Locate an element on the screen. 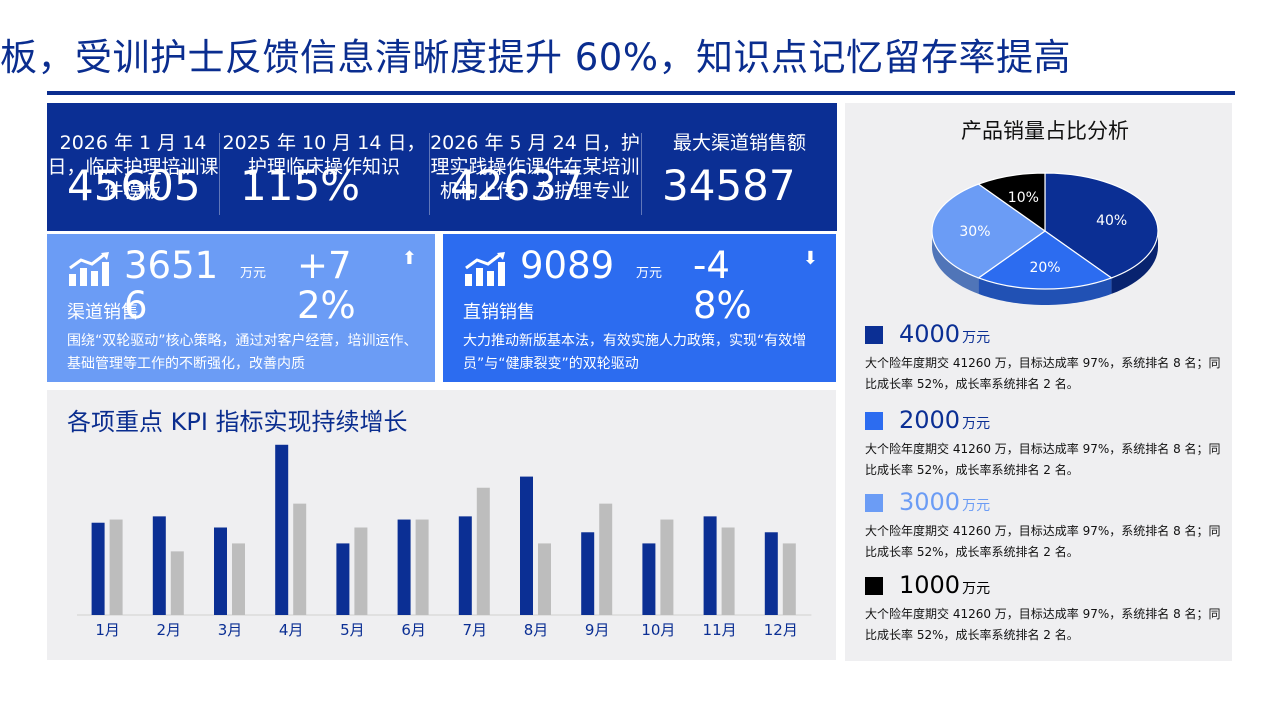  x-tick-label: 10月 is located at coordinates (658, 630).